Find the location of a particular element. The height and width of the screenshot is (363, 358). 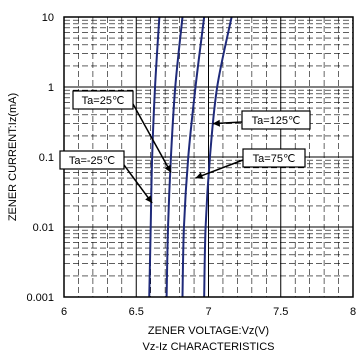

x-tick-labels: 6 6.5 7 7.5 8 is located at coordinates (208, 312).